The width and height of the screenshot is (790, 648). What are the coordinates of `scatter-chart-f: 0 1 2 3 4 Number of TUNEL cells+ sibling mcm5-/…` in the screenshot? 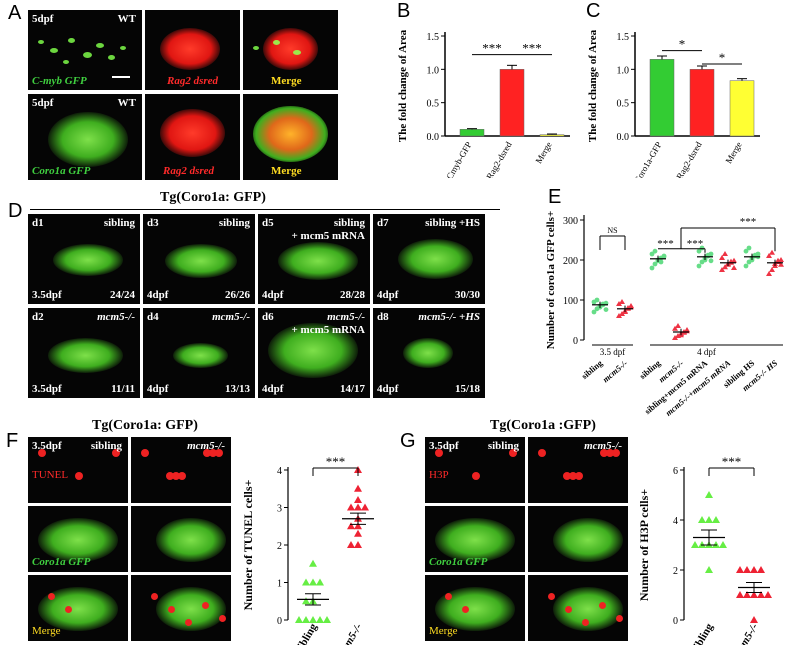 It's located at (307, 549).